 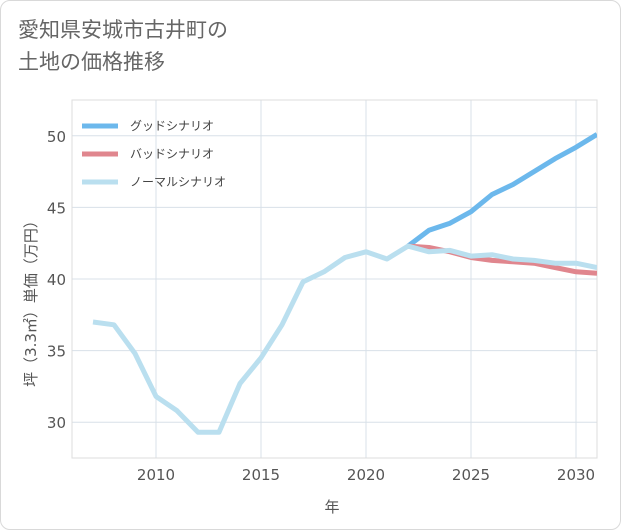 I want to click on y-tick-label: 45, so click(x=56, y=208).